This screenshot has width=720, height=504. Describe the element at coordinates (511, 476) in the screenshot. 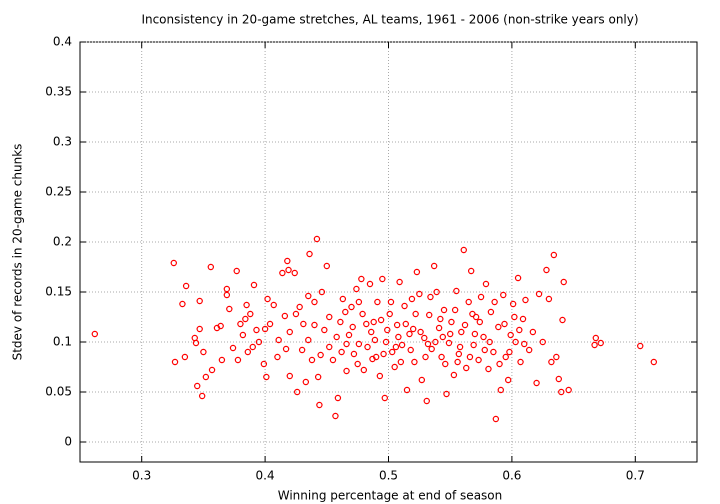

I see `x-tick-label: 0.6` at that location.